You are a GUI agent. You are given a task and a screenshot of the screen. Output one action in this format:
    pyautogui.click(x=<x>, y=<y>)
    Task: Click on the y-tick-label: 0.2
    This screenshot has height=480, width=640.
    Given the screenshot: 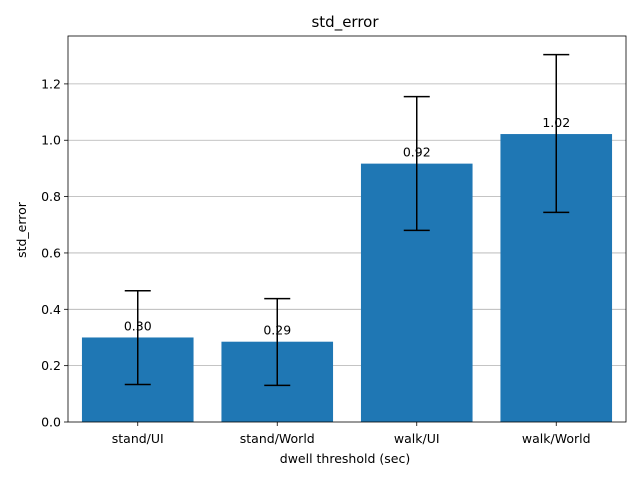 What is the action you would take?
    pyautogui.click(x=51, y=365)
    